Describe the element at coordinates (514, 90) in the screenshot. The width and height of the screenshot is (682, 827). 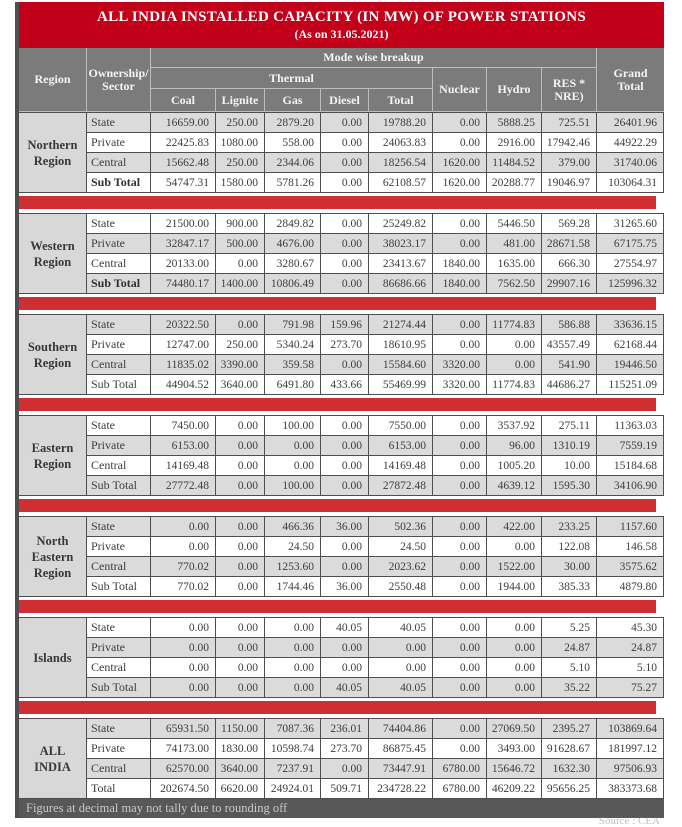
I see `col-header-hydro: Hydro` at that location.